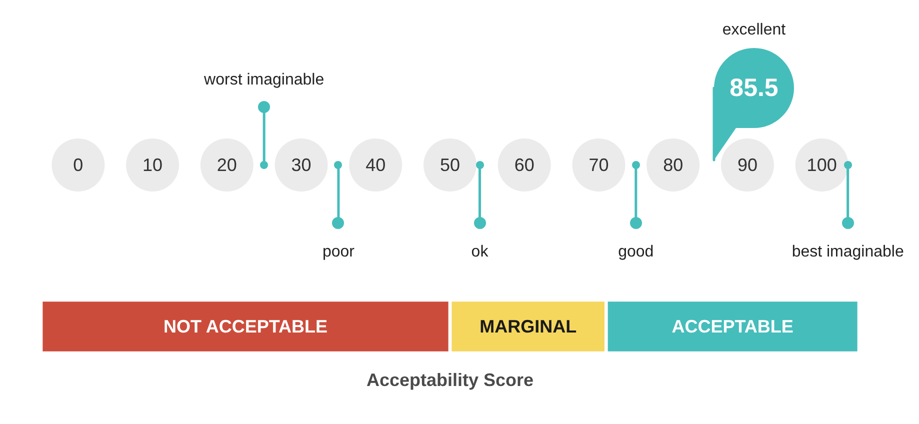  What do you see at coordinates (754, 29) in the screenshot?
I see `text: excellent` at bounding box center [754, 29].